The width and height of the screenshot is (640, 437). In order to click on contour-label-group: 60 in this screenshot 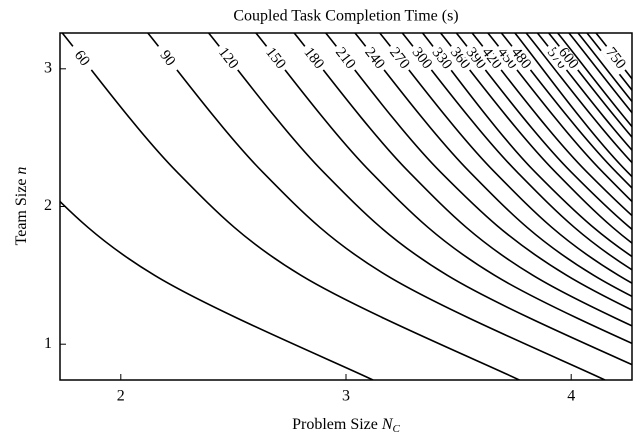, I will do `click(82, 58)`.